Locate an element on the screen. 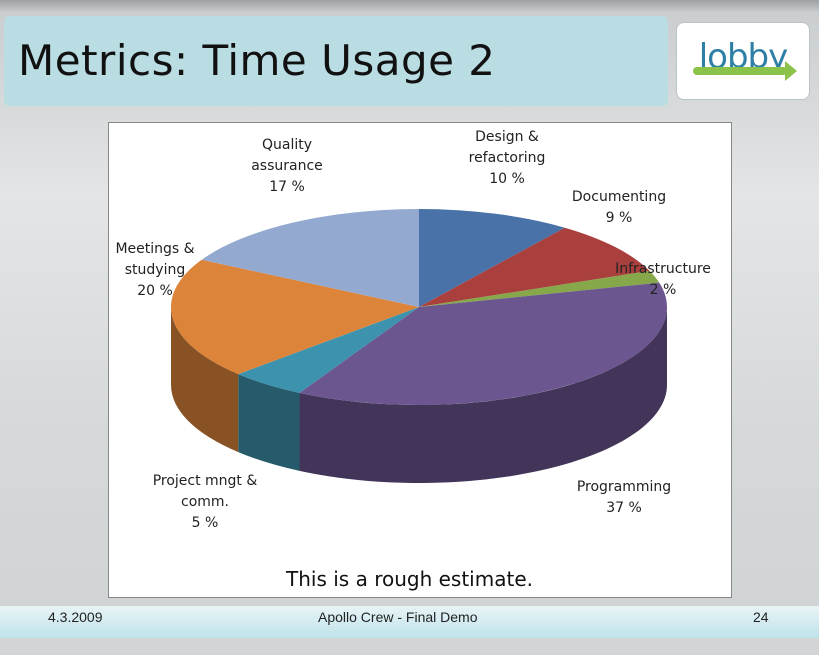  lobby-logo: lobby is located at coordinates (743, 61).